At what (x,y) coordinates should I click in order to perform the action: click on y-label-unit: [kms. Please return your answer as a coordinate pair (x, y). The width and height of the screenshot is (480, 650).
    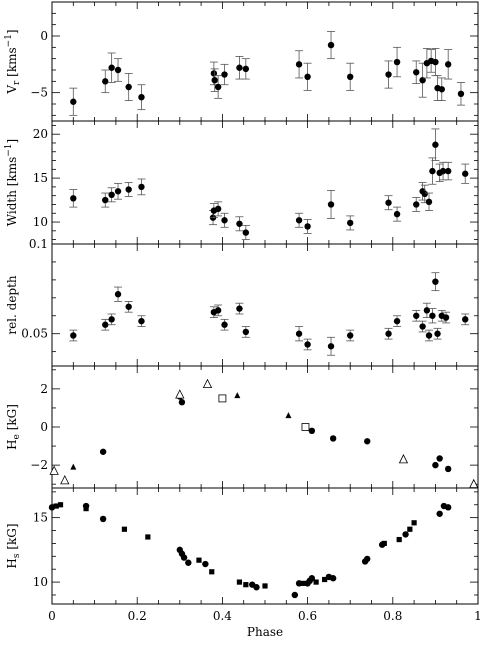
    Looking at the image, I should click on (12, 63).